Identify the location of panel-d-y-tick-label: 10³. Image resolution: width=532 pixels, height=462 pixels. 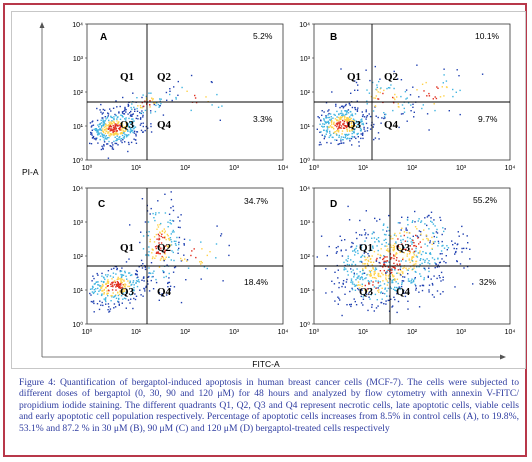
(305, 223).